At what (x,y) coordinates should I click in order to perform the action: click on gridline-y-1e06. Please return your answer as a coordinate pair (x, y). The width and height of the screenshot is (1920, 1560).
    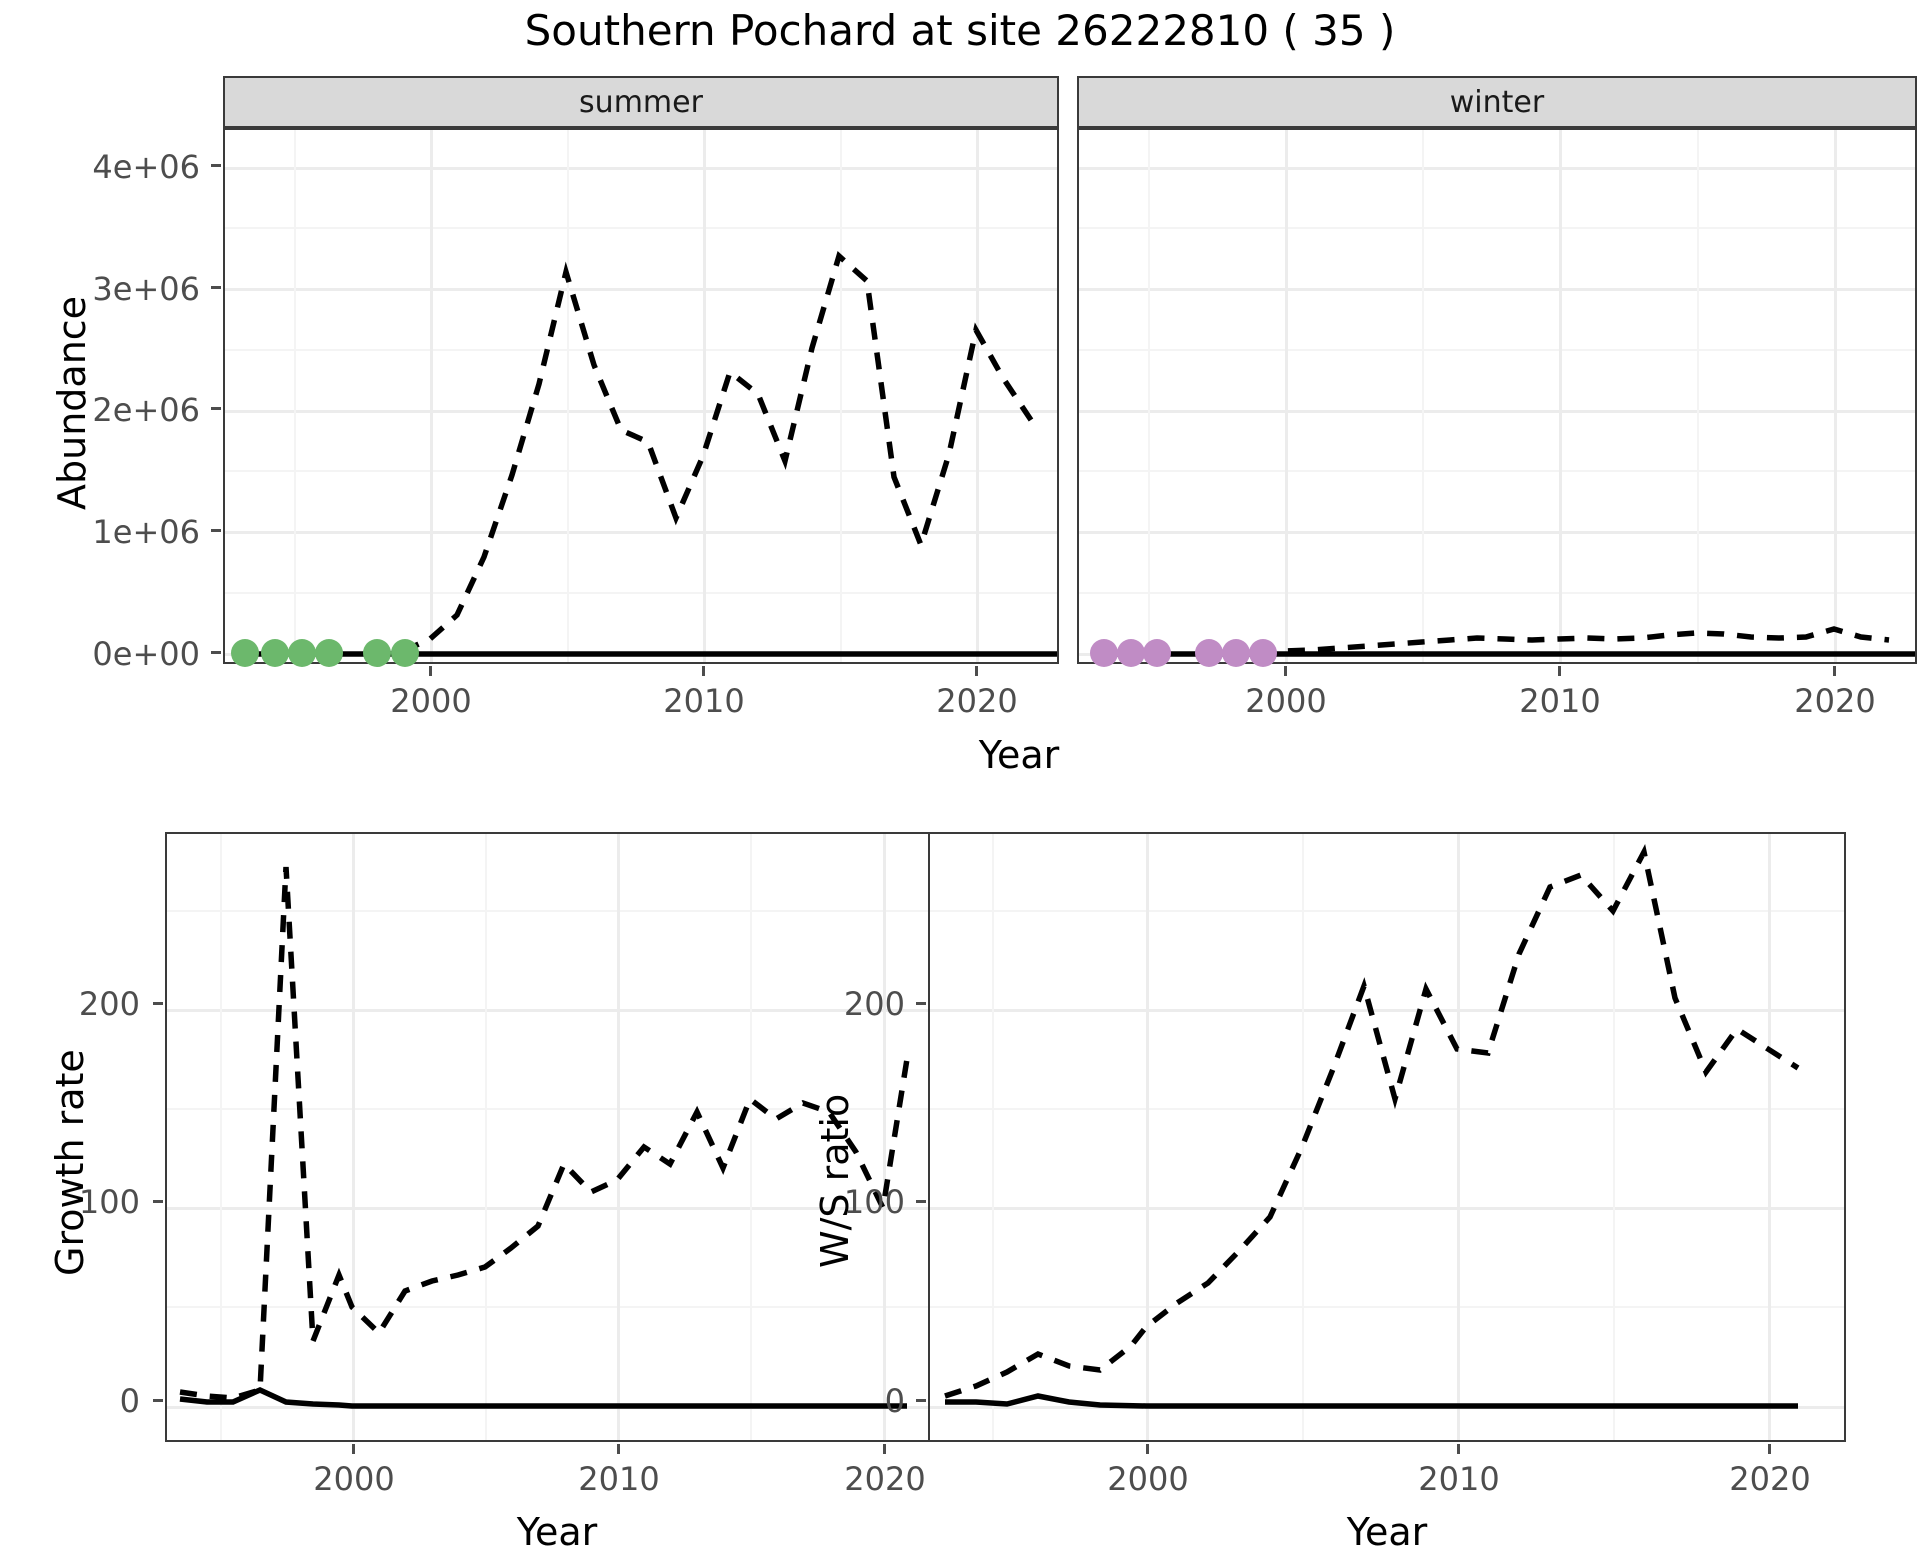
    Looking at the image, I should click on (1497, 532).